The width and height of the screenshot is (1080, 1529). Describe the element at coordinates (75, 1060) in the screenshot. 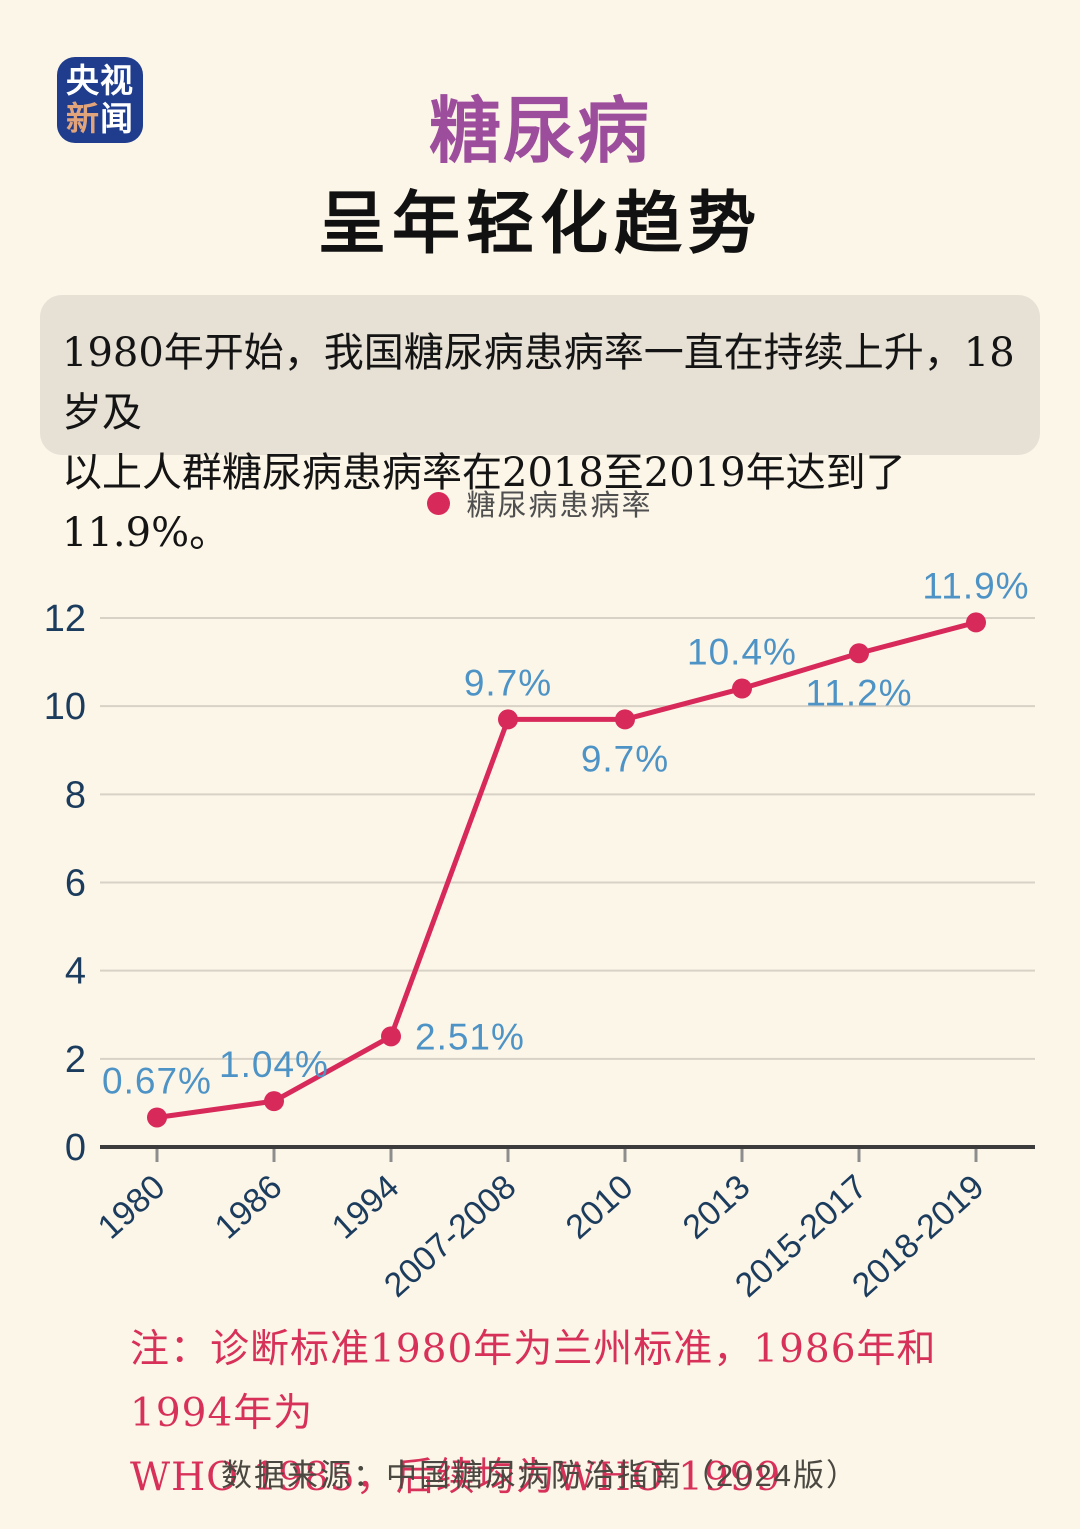

I see `y-axis-tick-label: 2` at that location.